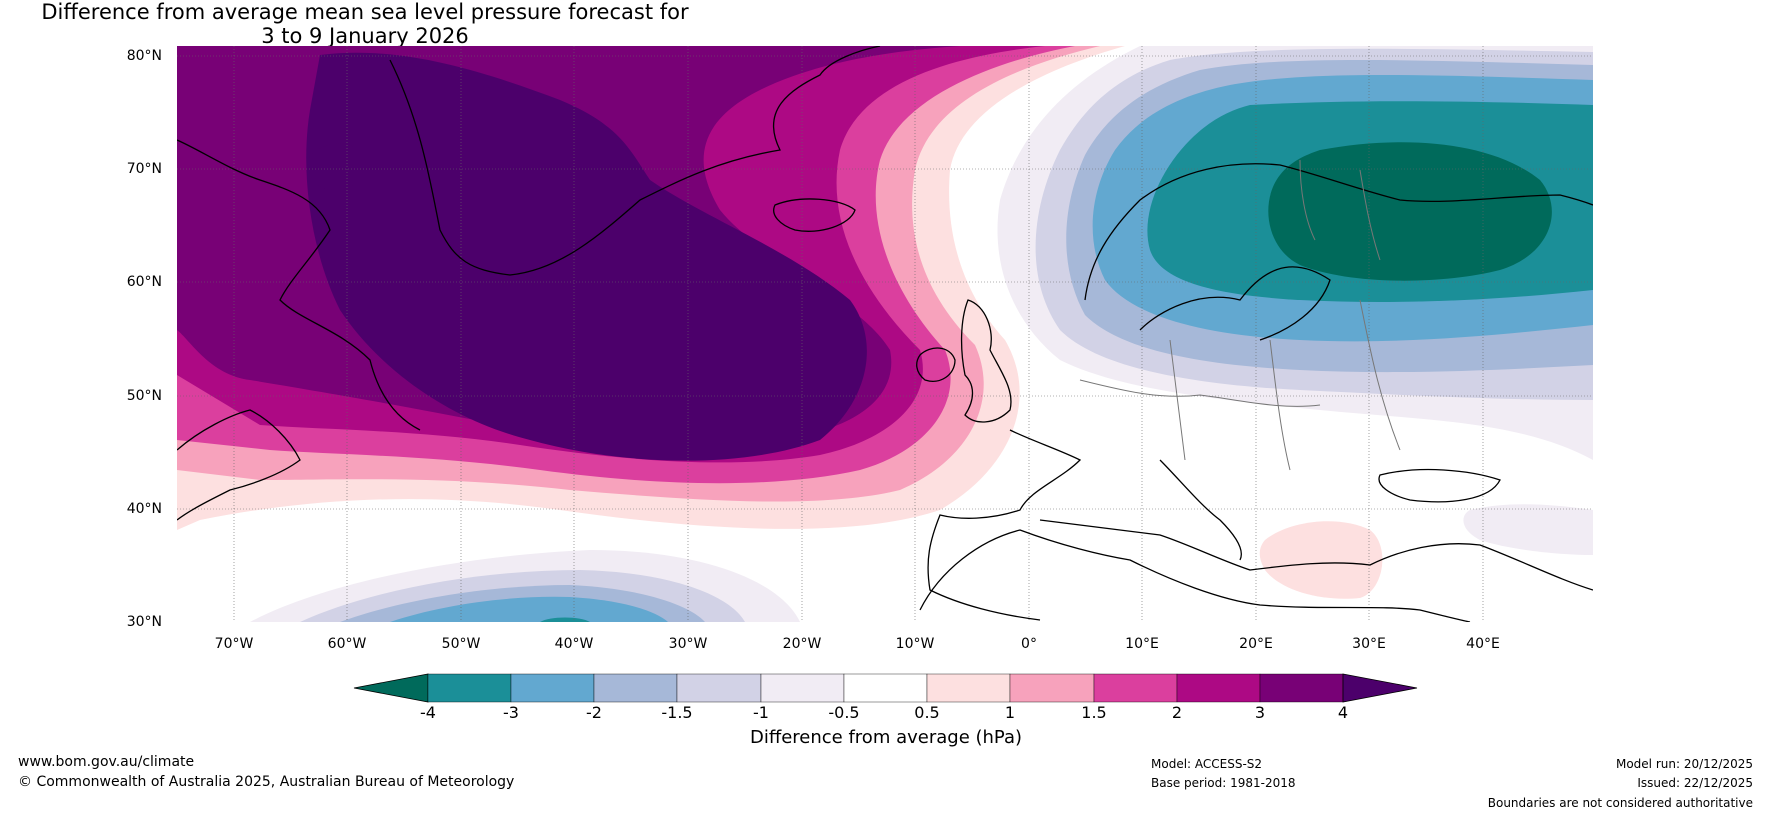 The image size is (1770, 820). What do you see at coordinates (144, 169) in the screenshot?
I see `lat-label-70n: 70°N` at bounding box center [144, 169].